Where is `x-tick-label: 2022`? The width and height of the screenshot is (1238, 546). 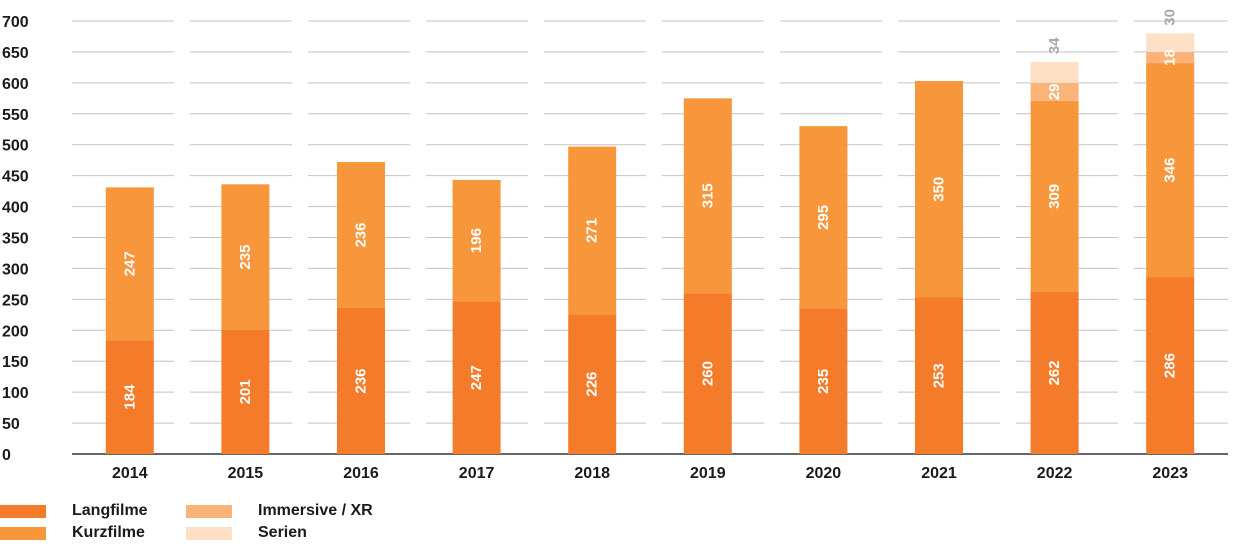 x-tick-label: 2022 is located at coordinates (1055, 473).